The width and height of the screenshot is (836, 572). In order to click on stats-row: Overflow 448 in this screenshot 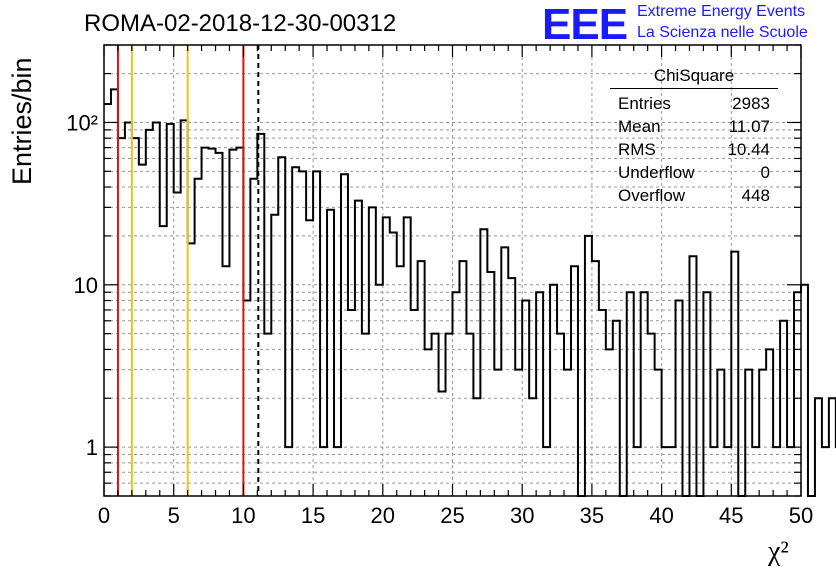, I will do `click(694, 195)`.